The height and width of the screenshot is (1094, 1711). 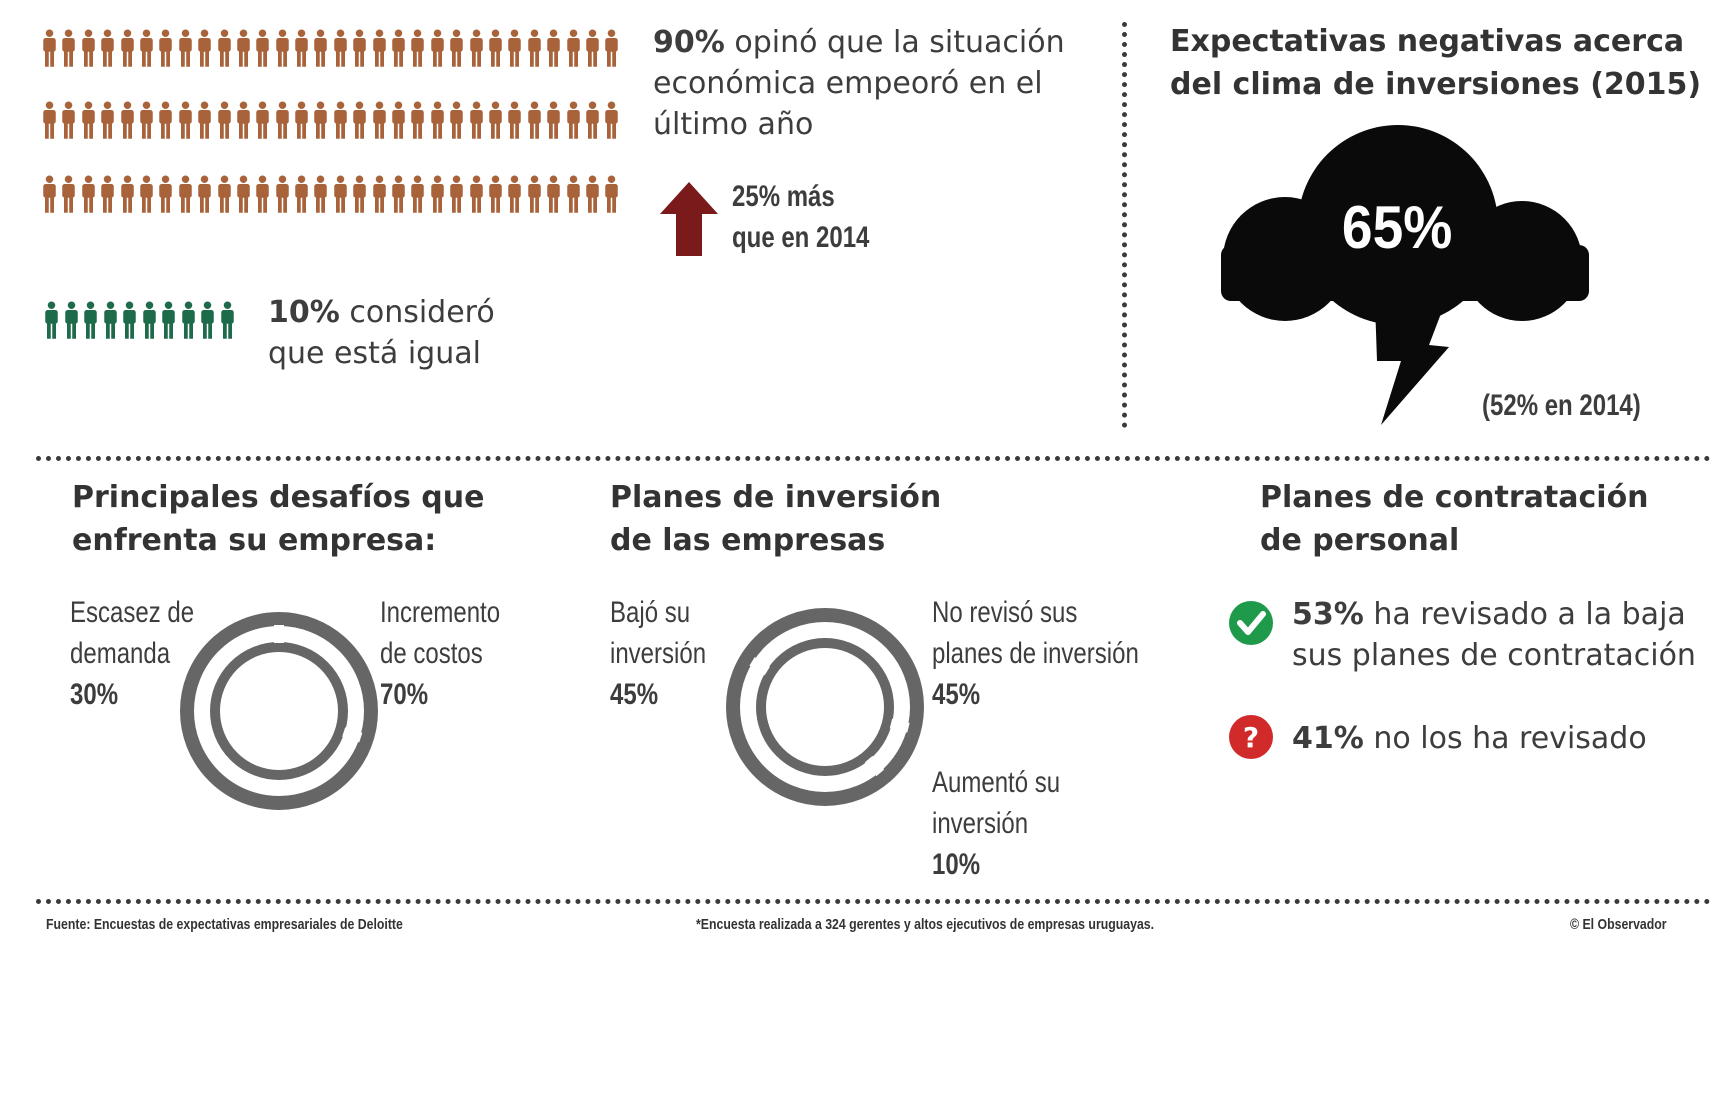 I want to click on hiring-item-1-pct: 53%, so click(x=1328, y=614).